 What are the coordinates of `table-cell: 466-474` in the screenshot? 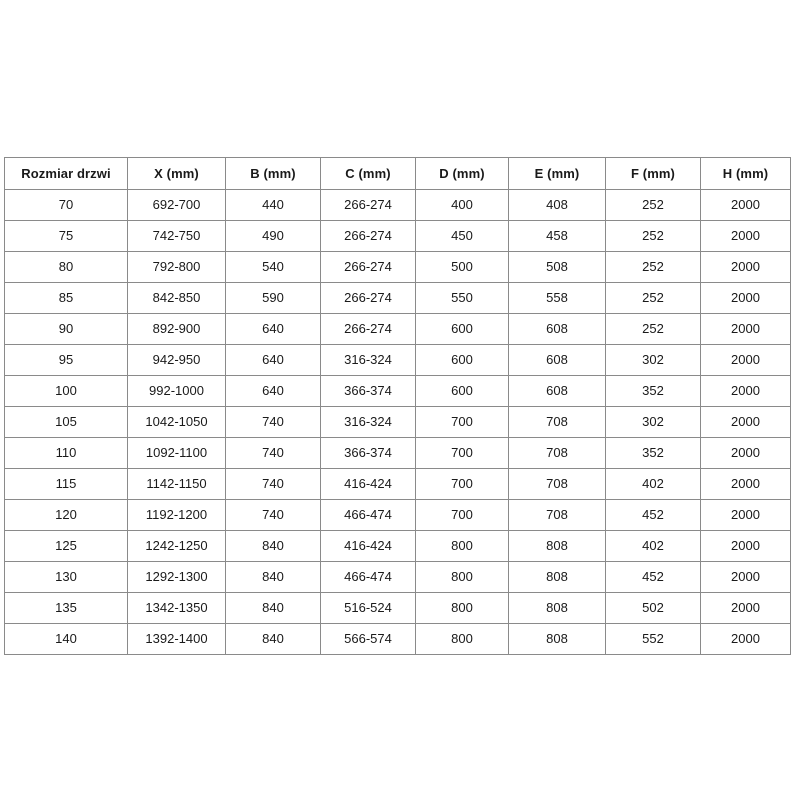 It's located at (368, 515).